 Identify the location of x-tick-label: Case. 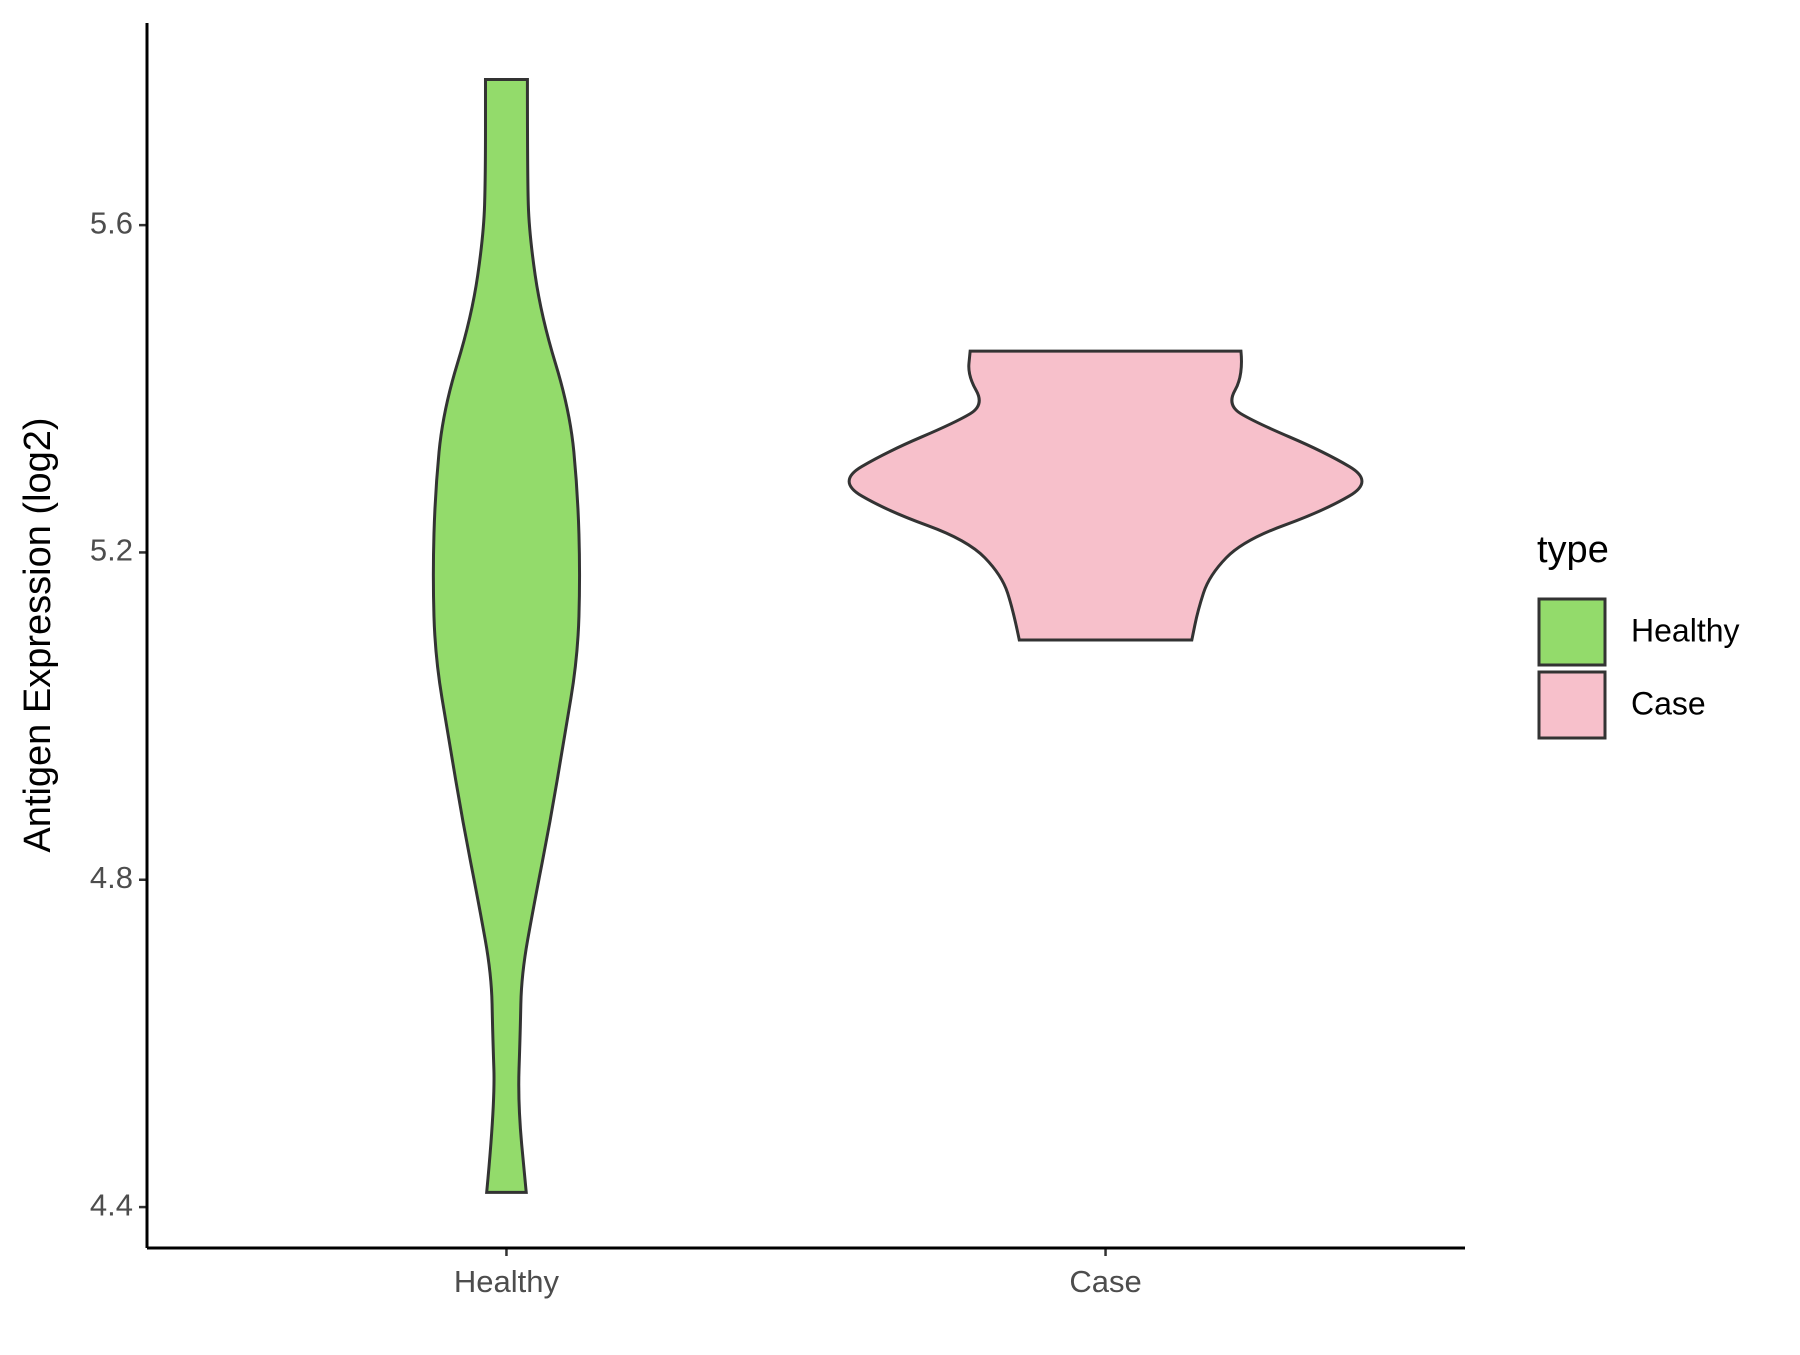
(1105, 1281).